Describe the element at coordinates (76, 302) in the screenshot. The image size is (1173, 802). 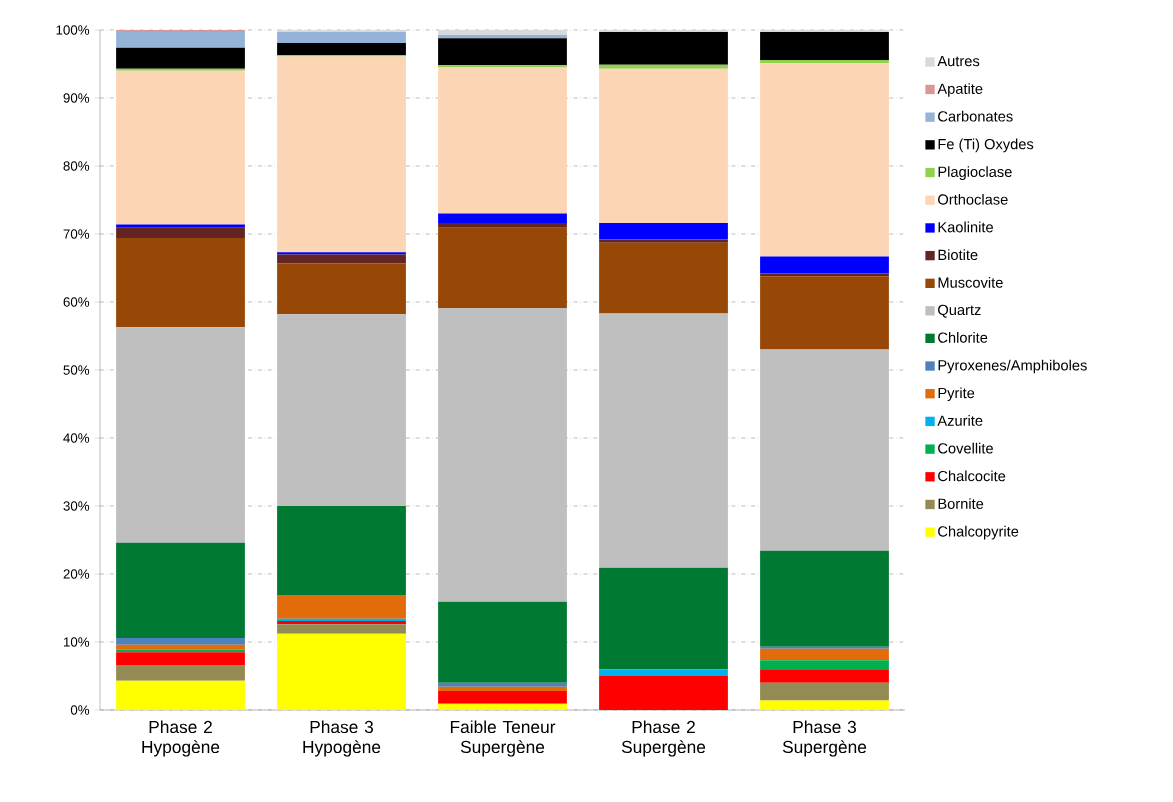
I see `y-tick-label: 60%` at that location.